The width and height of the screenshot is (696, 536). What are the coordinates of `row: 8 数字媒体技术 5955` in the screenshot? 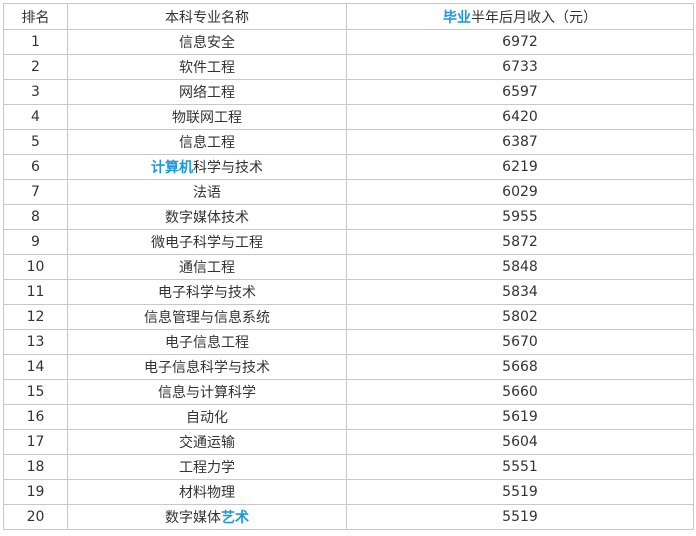 It's located at (348, 217).